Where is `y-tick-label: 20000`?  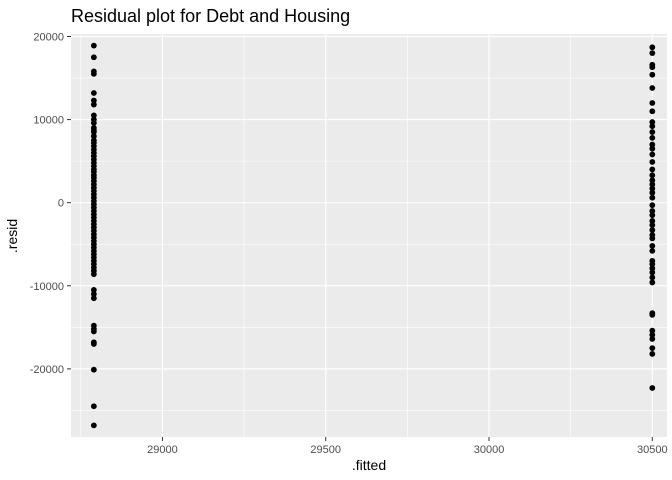
y-tick-label: 20000 is located at coordinates (48, 37).